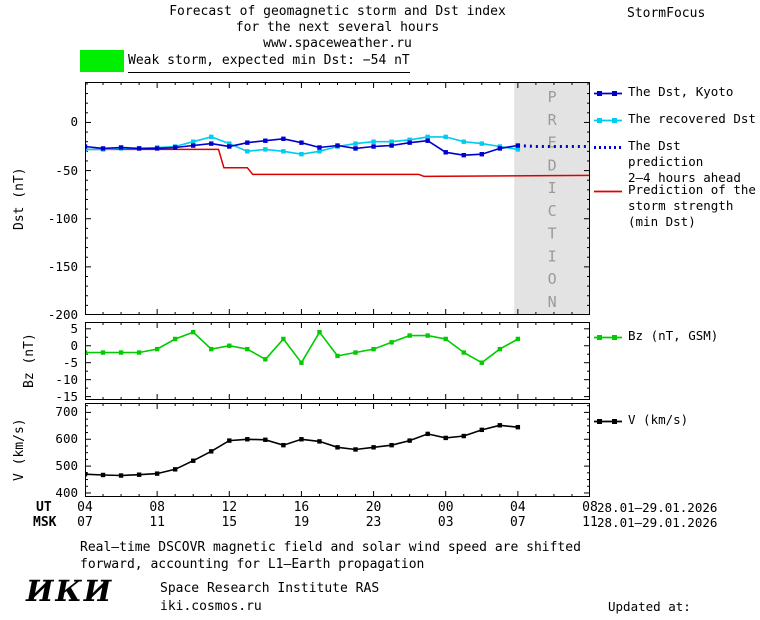 The image size is (760, 620). Describe the element at coordinates (445, 522) in the screenshot. I see `x-tick-msk: 03` at that location.